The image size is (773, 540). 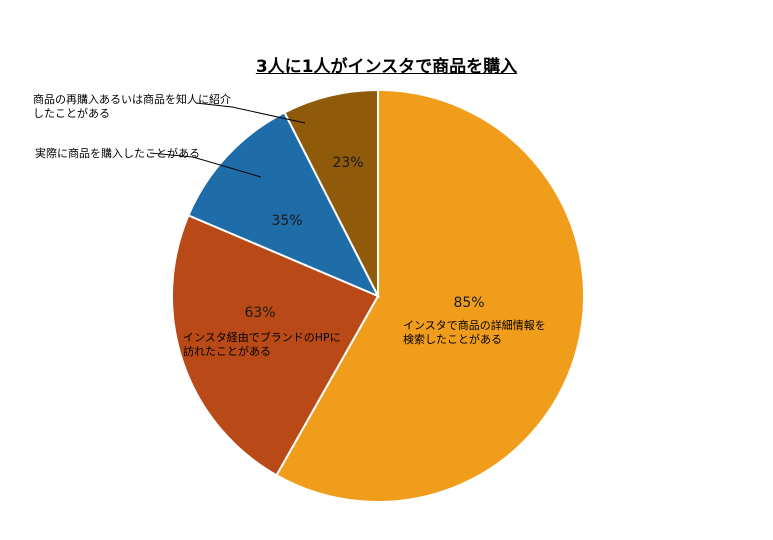 I want to click on slice-percent-label-1: 63%, so click(x=259, y=313).